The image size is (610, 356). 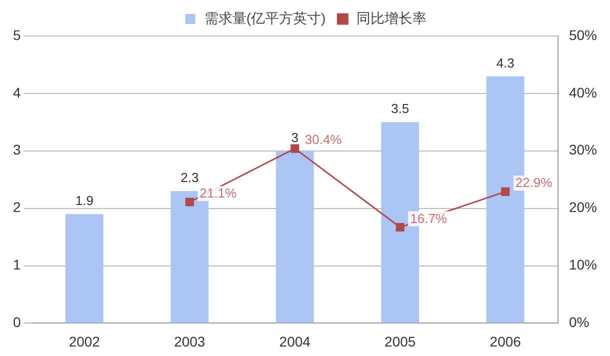 I want to click on x-tick-label: 2005, so click(x=400, y=341).